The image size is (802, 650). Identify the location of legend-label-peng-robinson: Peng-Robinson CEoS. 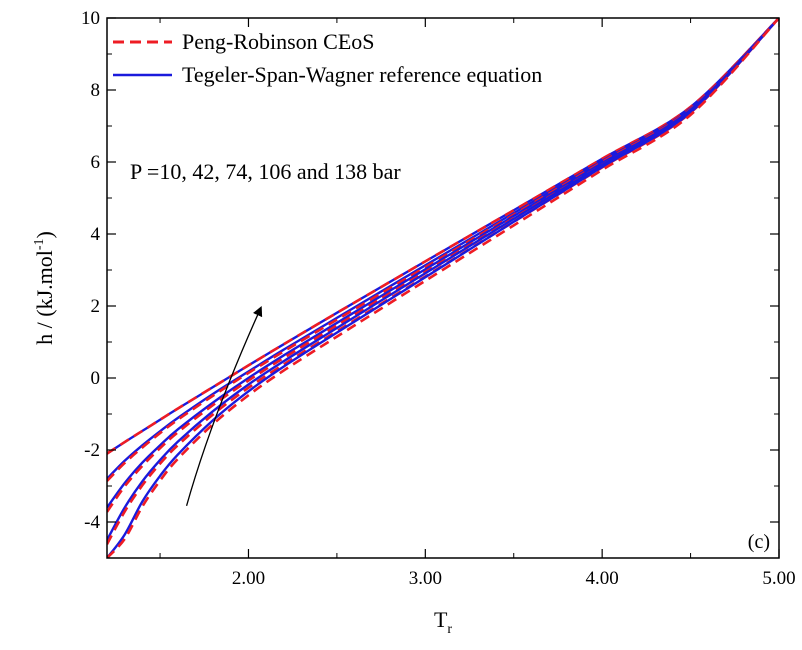
(278, 41).